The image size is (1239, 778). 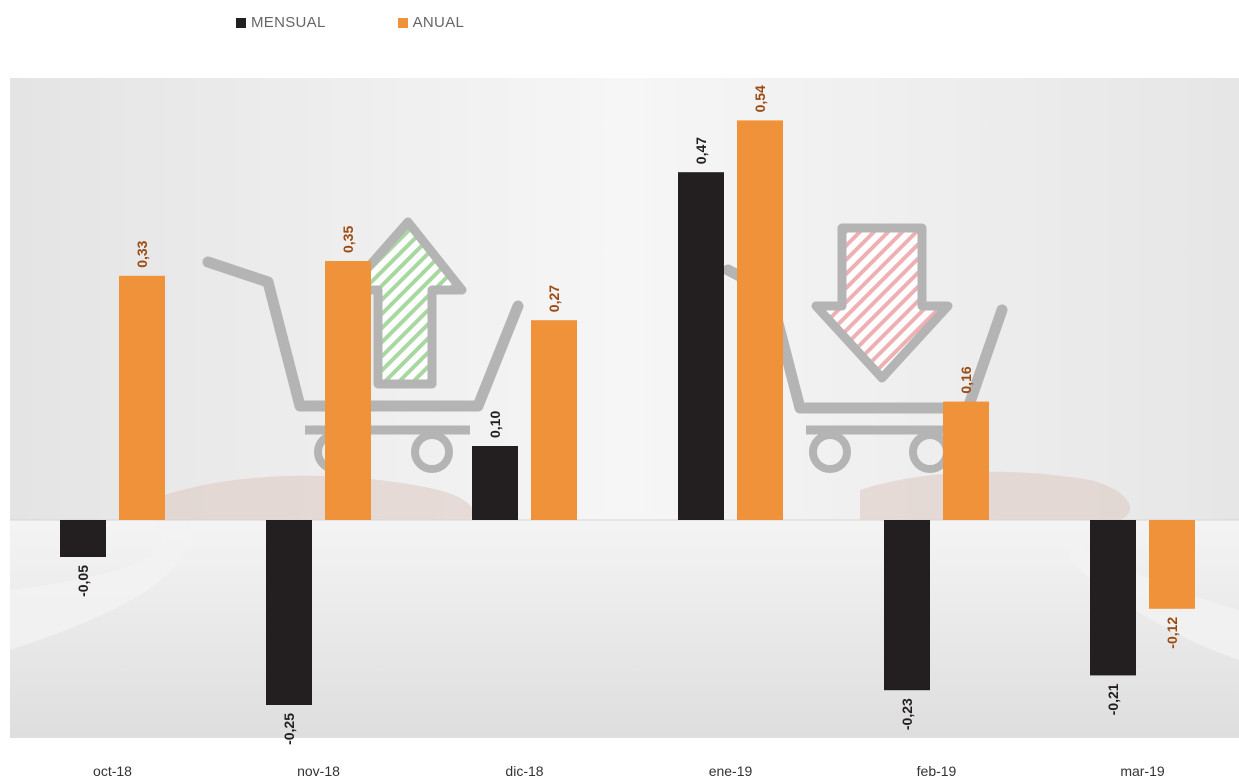 I want to click on data-label-mensual-feb-19: -0,23, so click(x=907, y=714).